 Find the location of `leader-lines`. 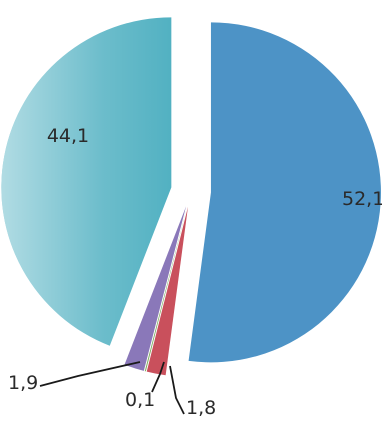

leader-lines is located at coordinates (112, 388).